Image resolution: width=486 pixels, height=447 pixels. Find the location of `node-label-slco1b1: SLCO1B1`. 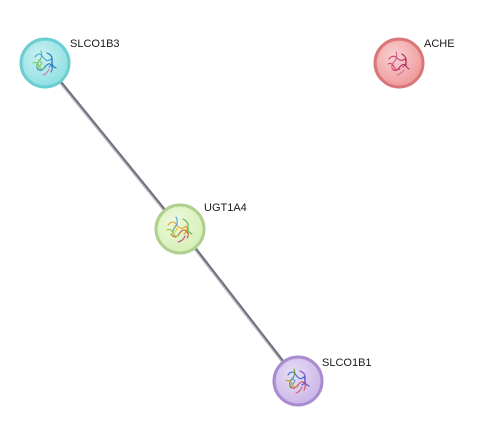

node-label-slco1b1: SLCO1B1 is located at coordinates (347, 363).